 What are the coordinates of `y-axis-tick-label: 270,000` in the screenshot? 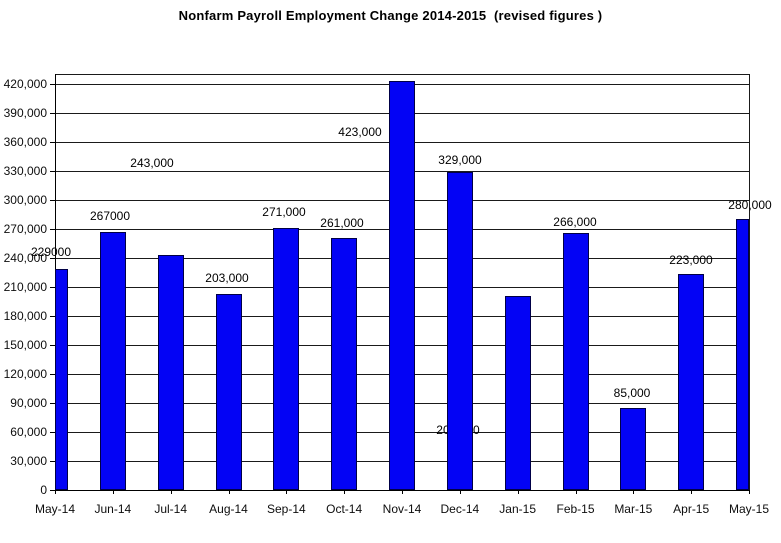 It's located at (25, 229).